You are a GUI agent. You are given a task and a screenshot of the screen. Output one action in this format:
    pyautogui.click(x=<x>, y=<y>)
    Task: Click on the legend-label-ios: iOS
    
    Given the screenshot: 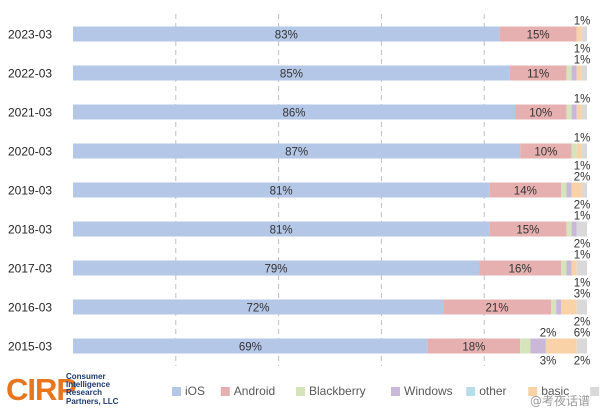 What is the action you would take?
    pyautogui.click(x=195, y=391)
    